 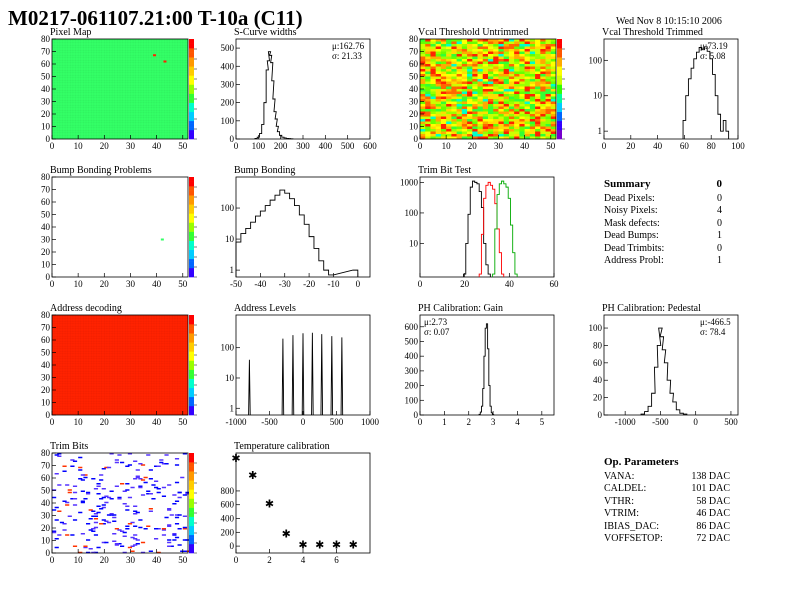 I want to click on stat-label: μ:73.19, so click(x=714, y=46).